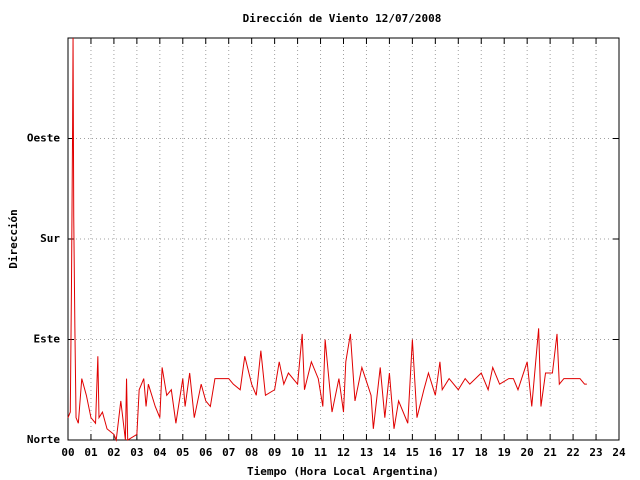  I want to click on x-tick-label: 16, so click(436, 452).